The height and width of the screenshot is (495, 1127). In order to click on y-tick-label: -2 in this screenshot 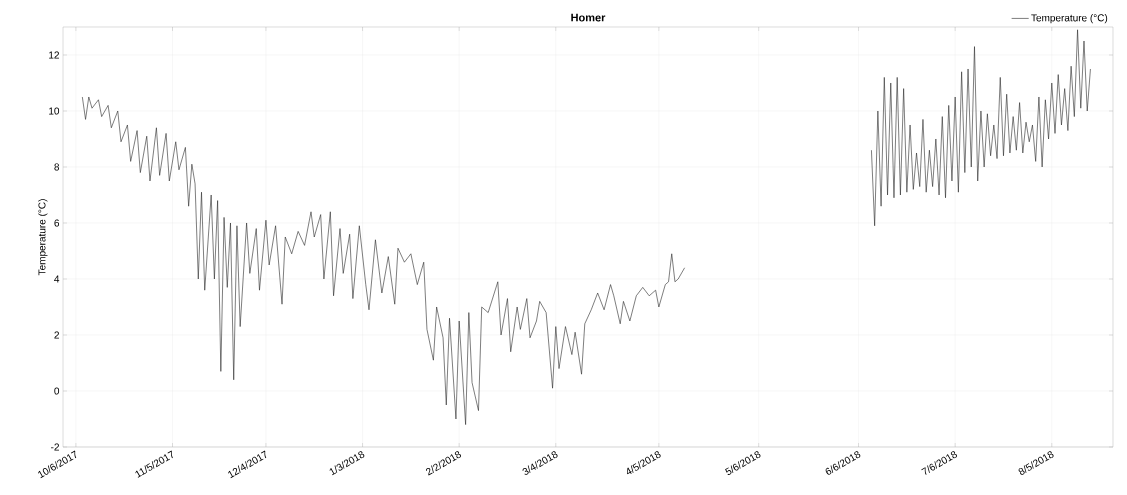, I will do `click(55, 447)`.